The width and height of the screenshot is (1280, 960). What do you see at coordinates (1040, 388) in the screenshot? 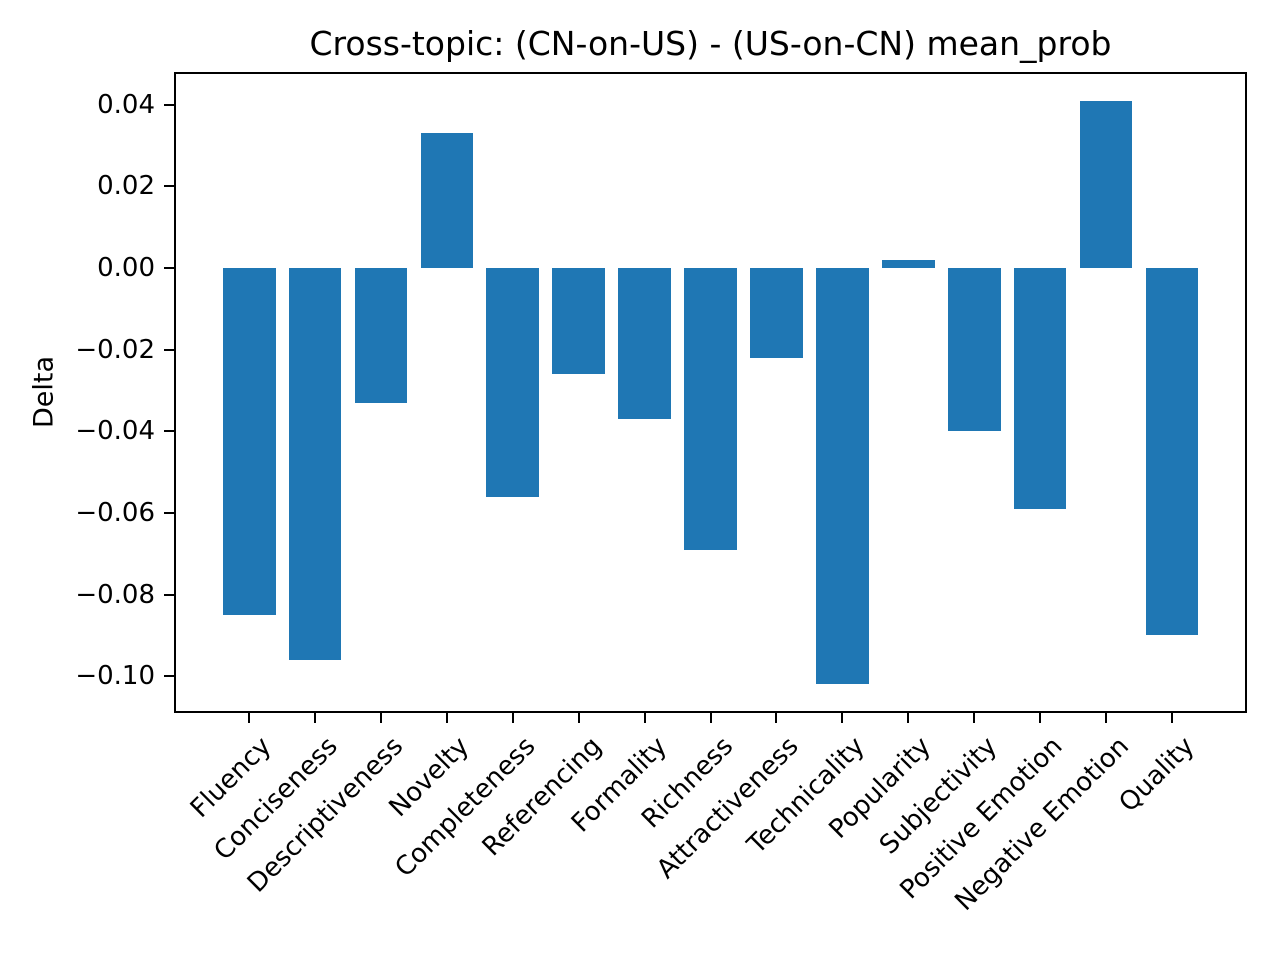
I see `bar-positive-emotion` at bounding box center [1040, 388].